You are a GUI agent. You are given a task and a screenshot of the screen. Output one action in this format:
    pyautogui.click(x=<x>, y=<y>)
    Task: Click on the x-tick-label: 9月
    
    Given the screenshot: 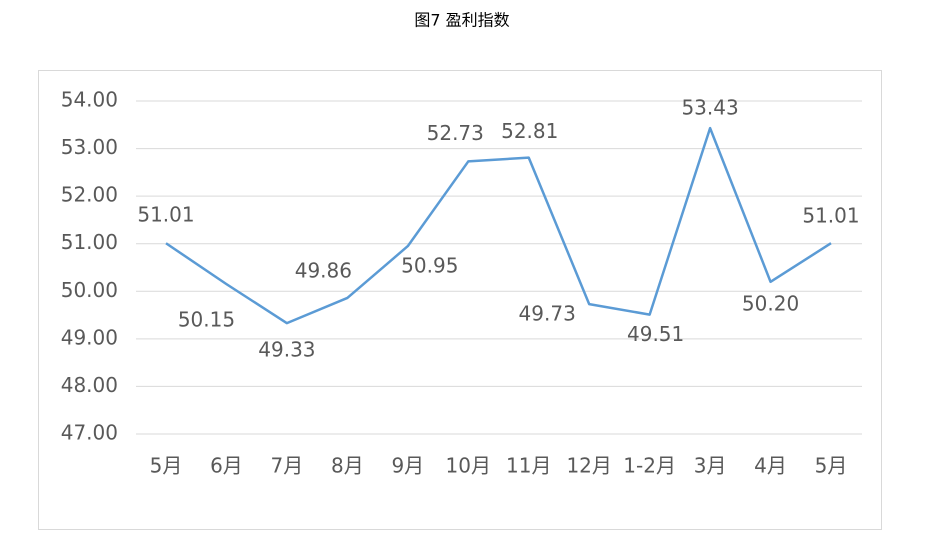 What is the action you would take?
    pyautogui.click(x=407, y=466)
    